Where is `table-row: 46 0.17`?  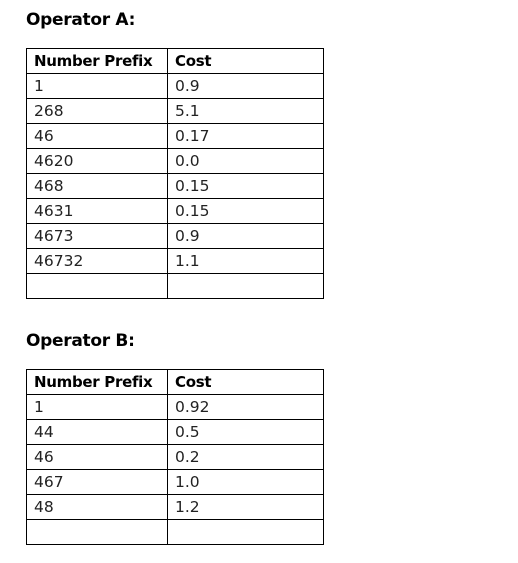 table-row: 46 0.17 is located at coordinates (175, 136).